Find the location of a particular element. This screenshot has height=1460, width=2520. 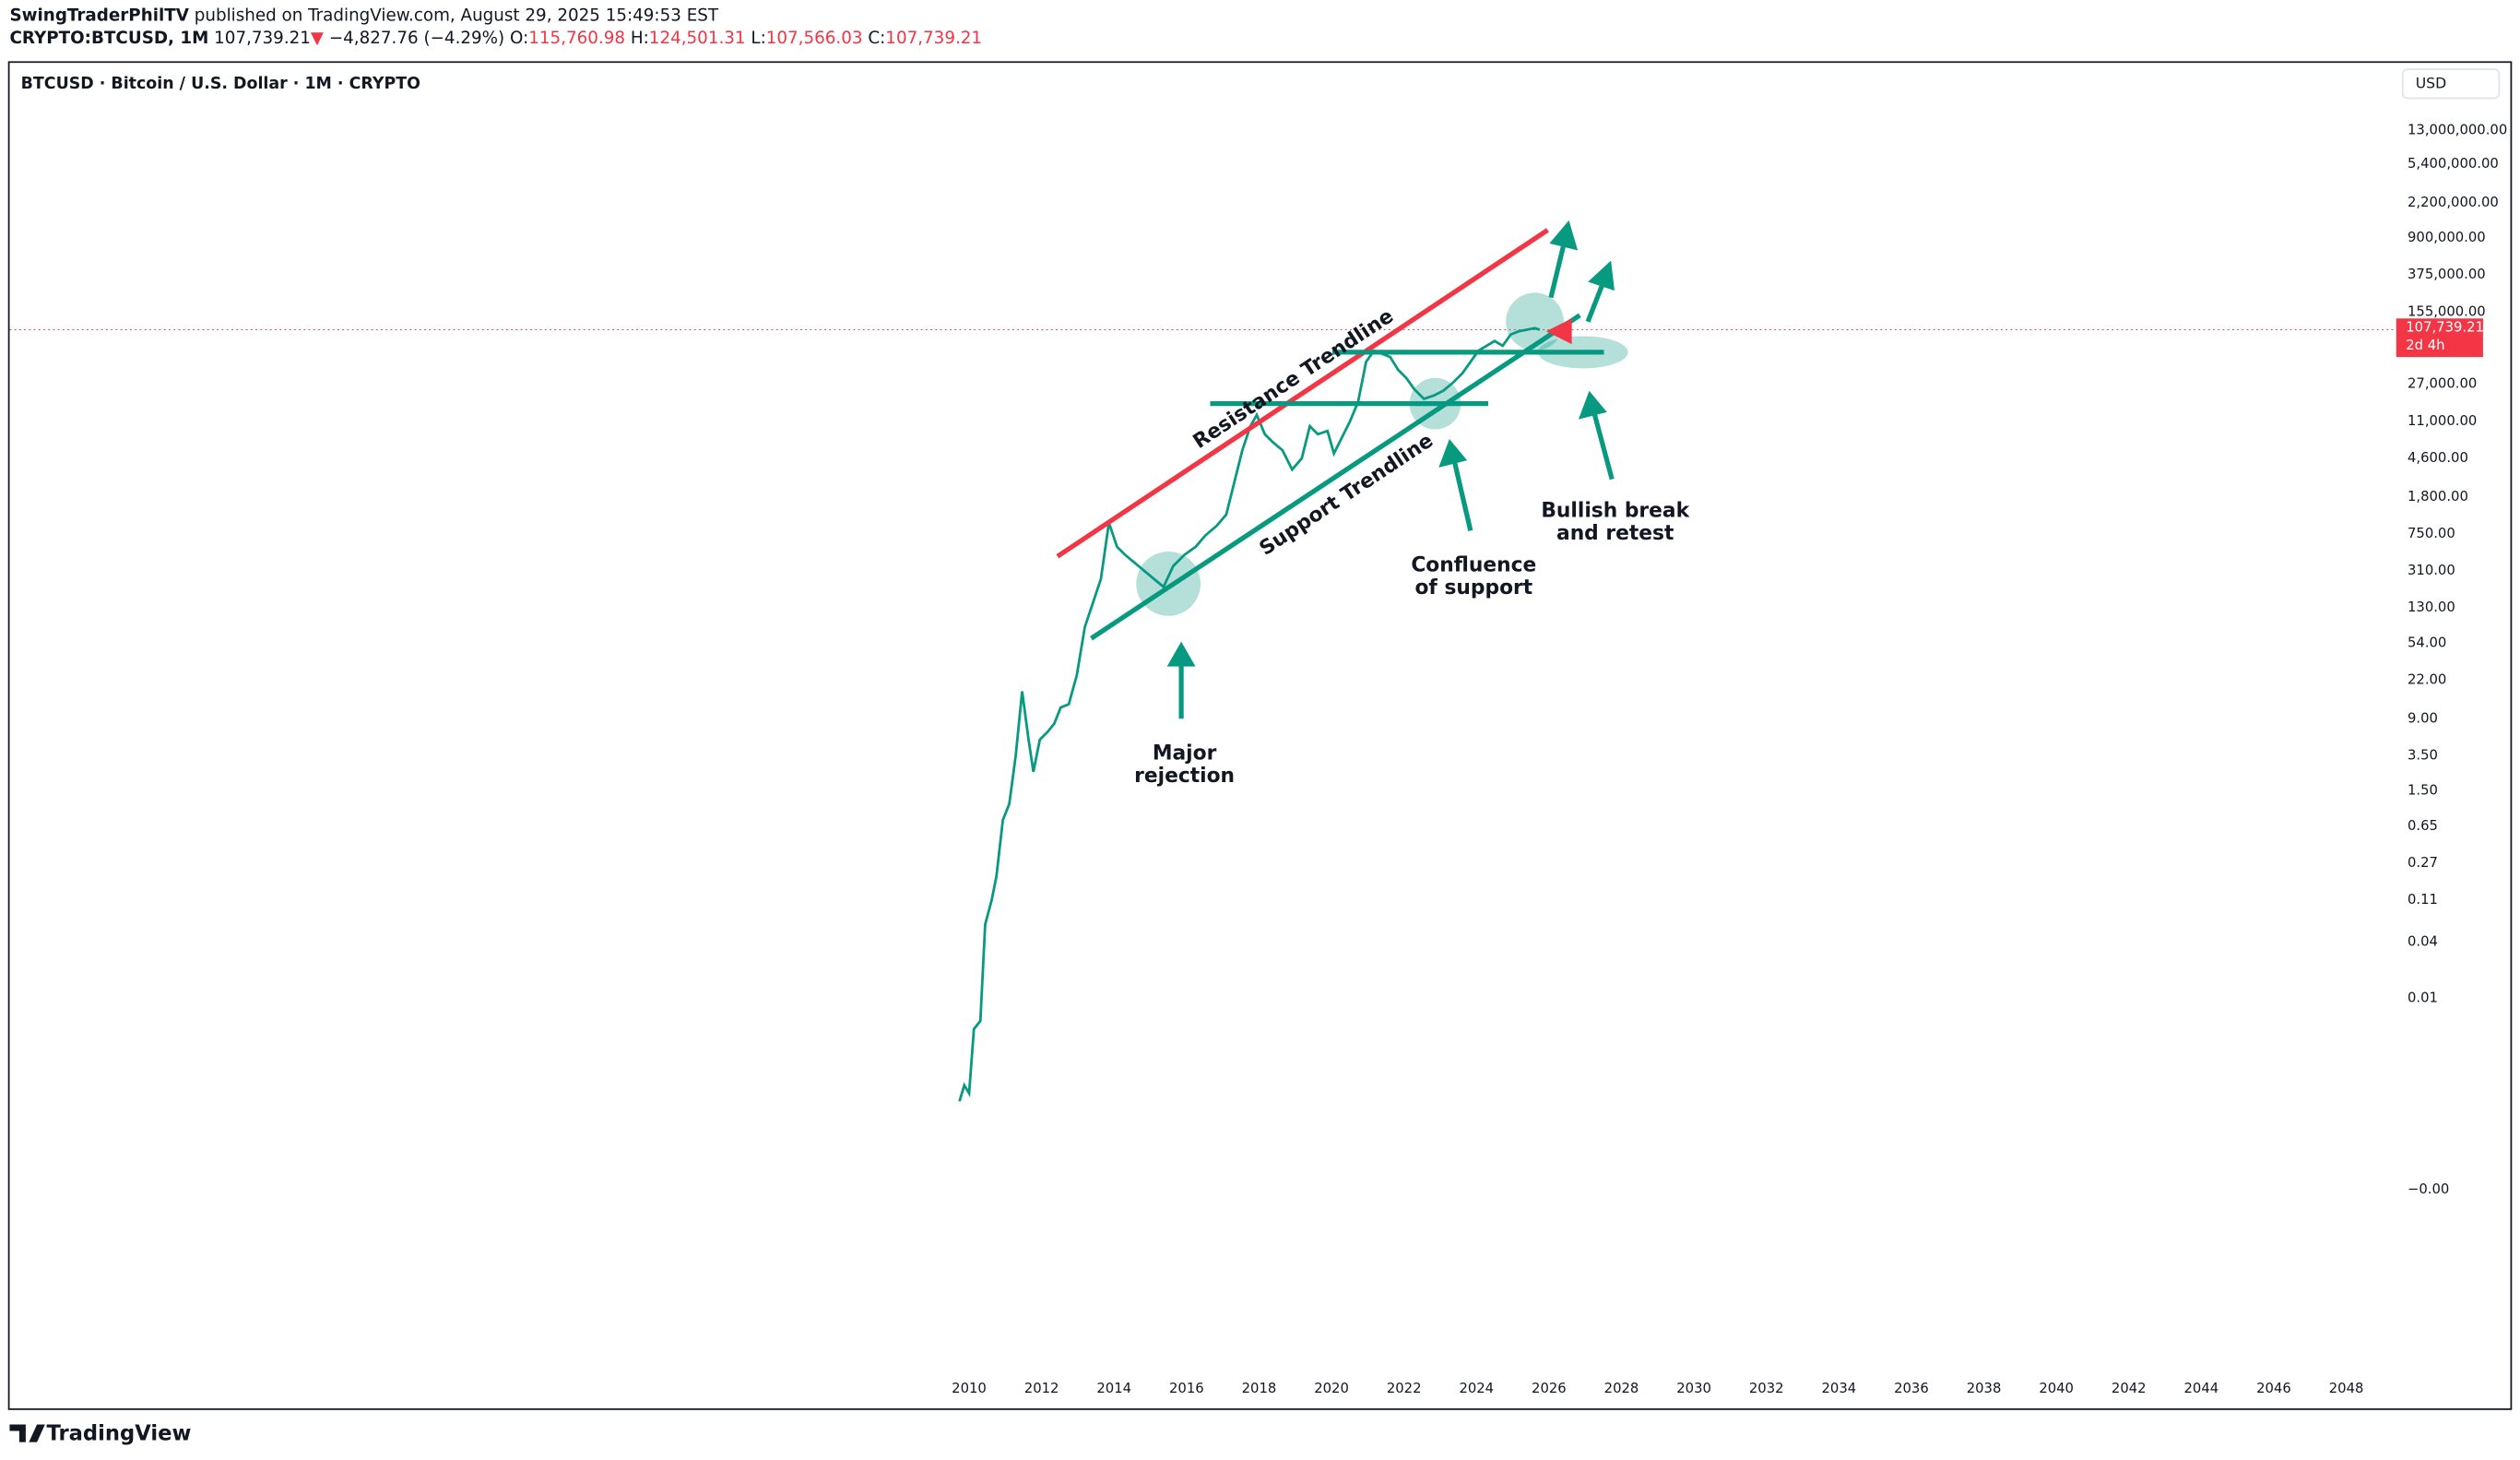

y-axis-label: 11,000.00 is located at coordinates (2442, 421).